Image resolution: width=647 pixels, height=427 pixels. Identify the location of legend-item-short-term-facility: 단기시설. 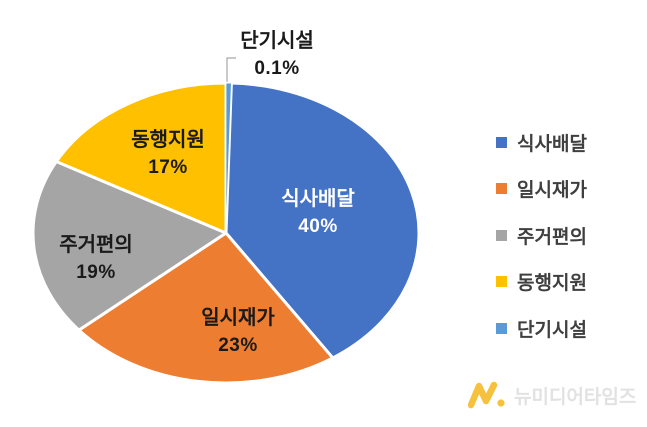
(541, 328).